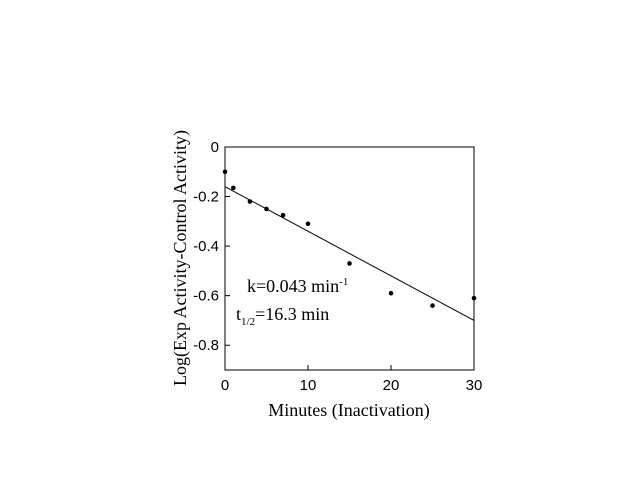 The width and height of the screenshot is (640, 480). Describe the element at coordinates (206, 296) in the screenshot. I see `y-tick-label: -0.6` at that location.